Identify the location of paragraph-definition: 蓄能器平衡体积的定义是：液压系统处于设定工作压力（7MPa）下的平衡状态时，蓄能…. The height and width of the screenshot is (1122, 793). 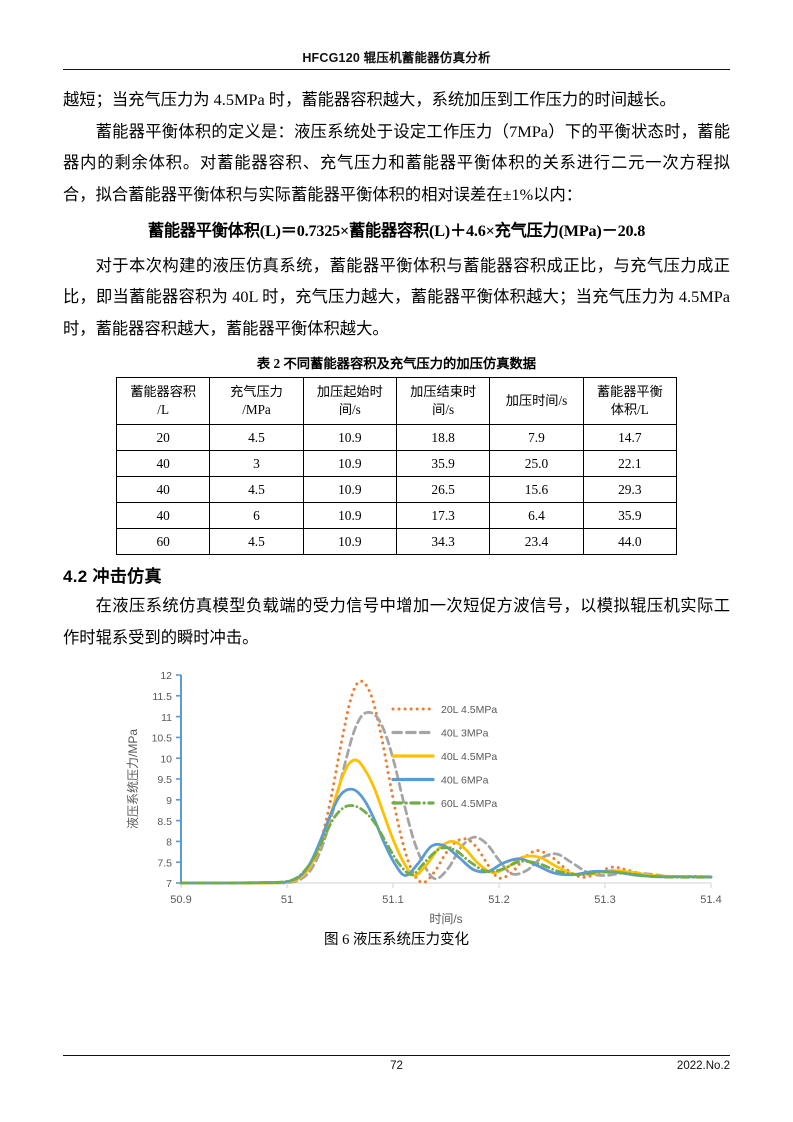
(396, 162).